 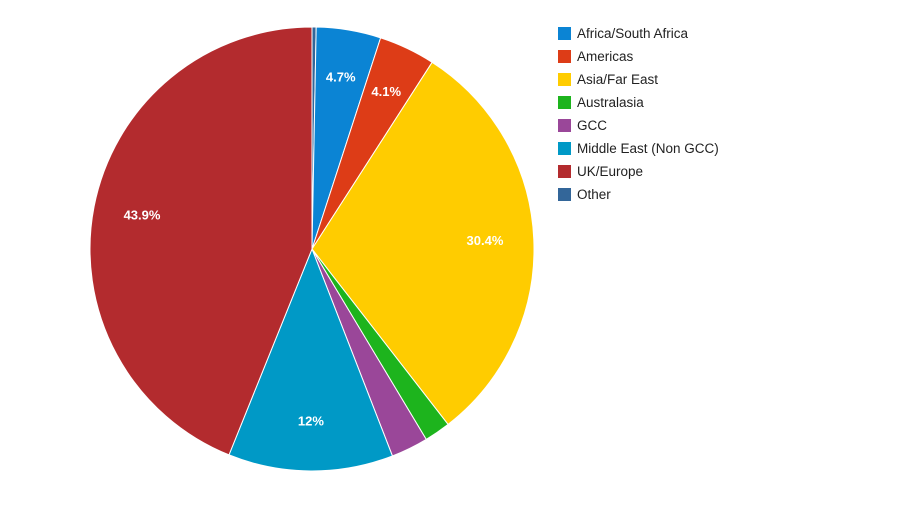 I want to click on legend-item-asia-far-east: Asia/Far East, so click(x=638, y=79).